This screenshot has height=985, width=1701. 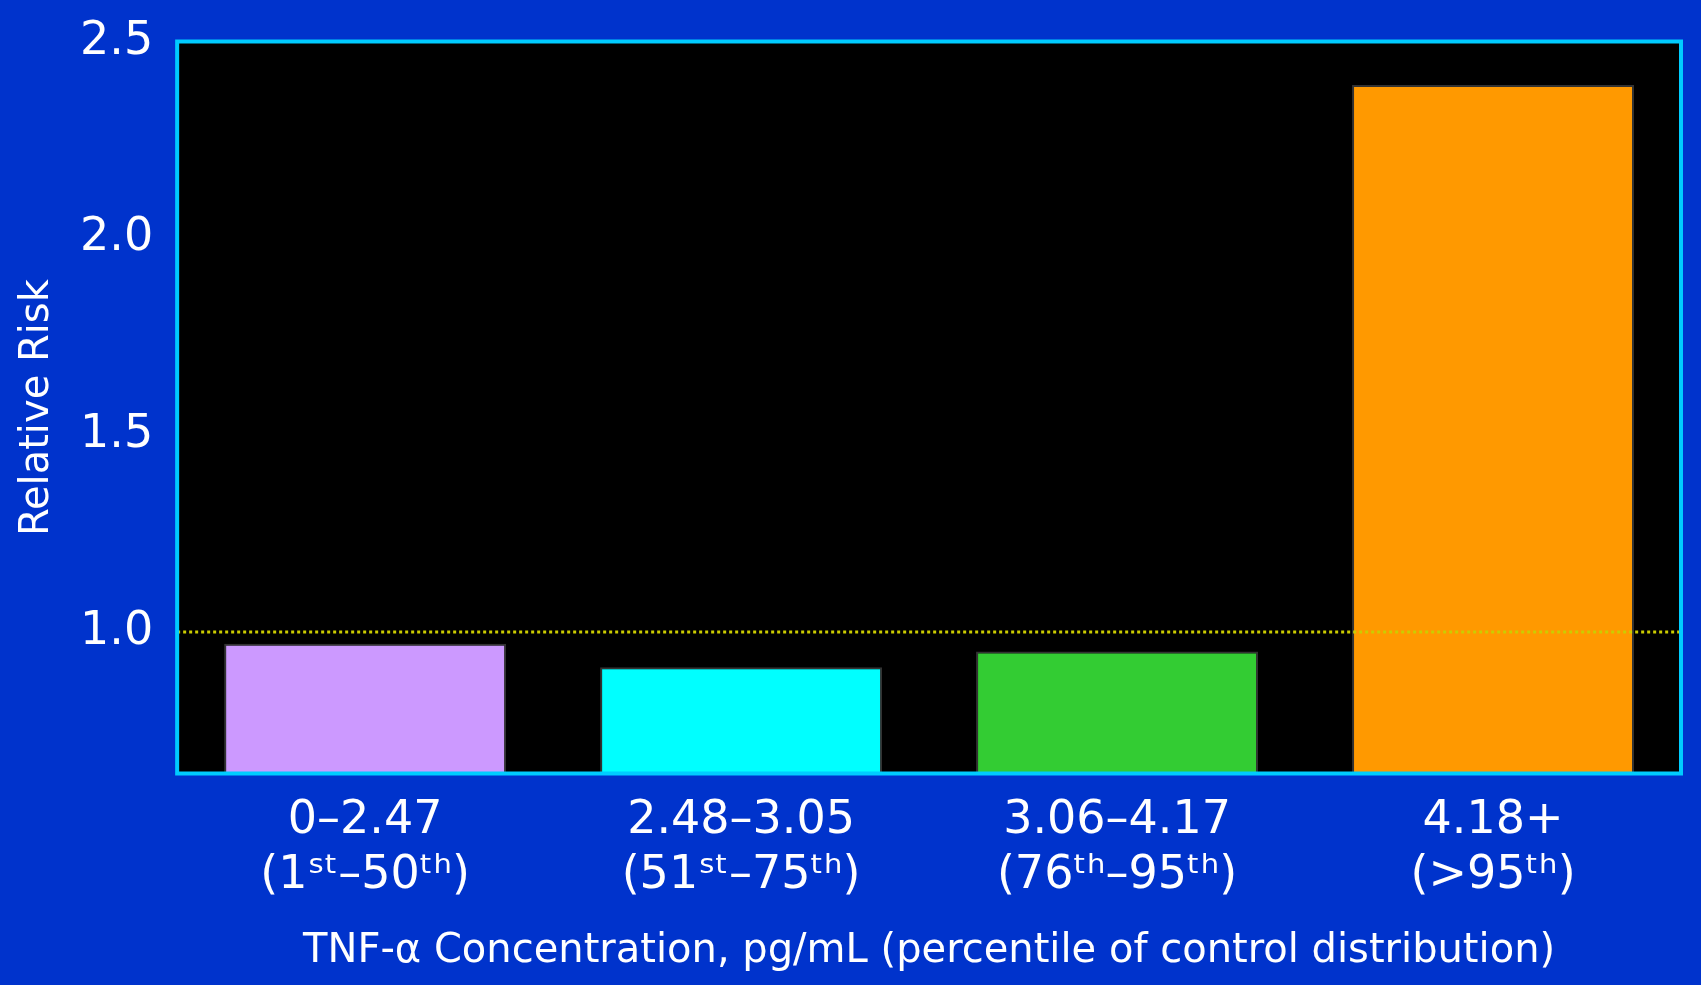 What do you see at coordinates (929, 948) in the screenshot?
I see `x-axis-title: TNF-α Concentration, pg/mL (percentile of control distribution)` at bounding box center [929, 948].